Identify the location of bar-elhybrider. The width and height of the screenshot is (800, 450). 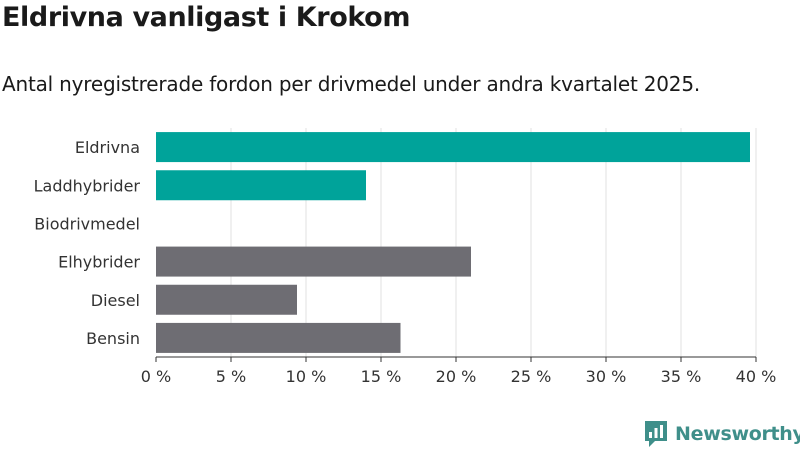
(313, 261).